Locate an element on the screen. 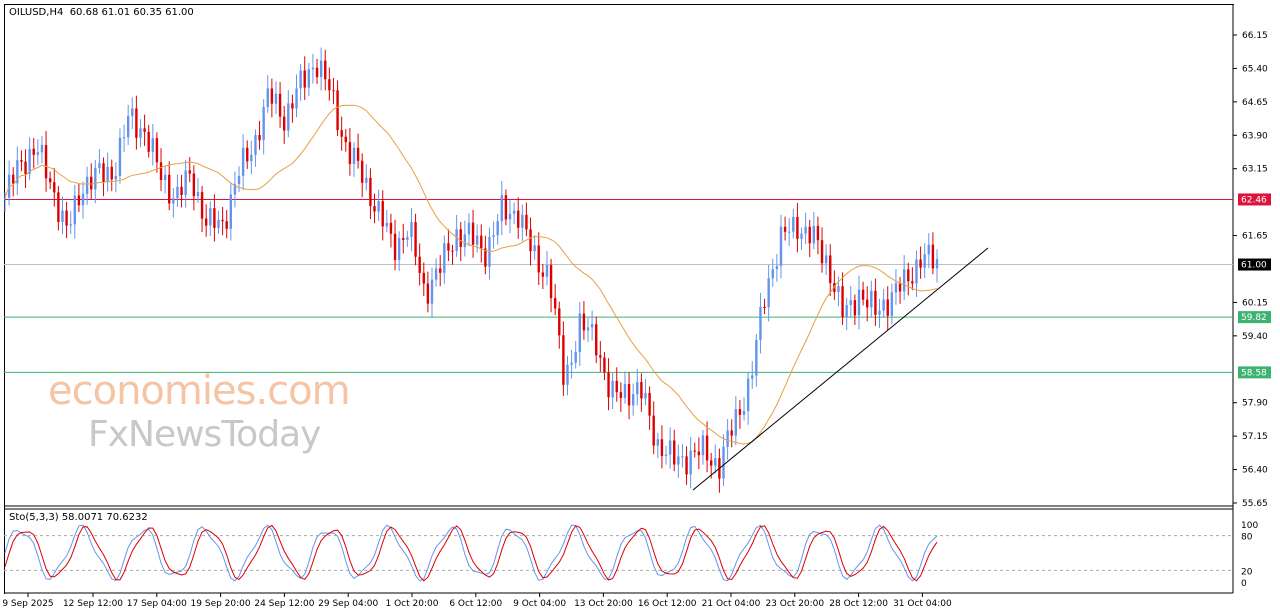 This screenshot has height=616, width=1280. price-tick-label: 57.90 is located at coordinates (1255, 404).